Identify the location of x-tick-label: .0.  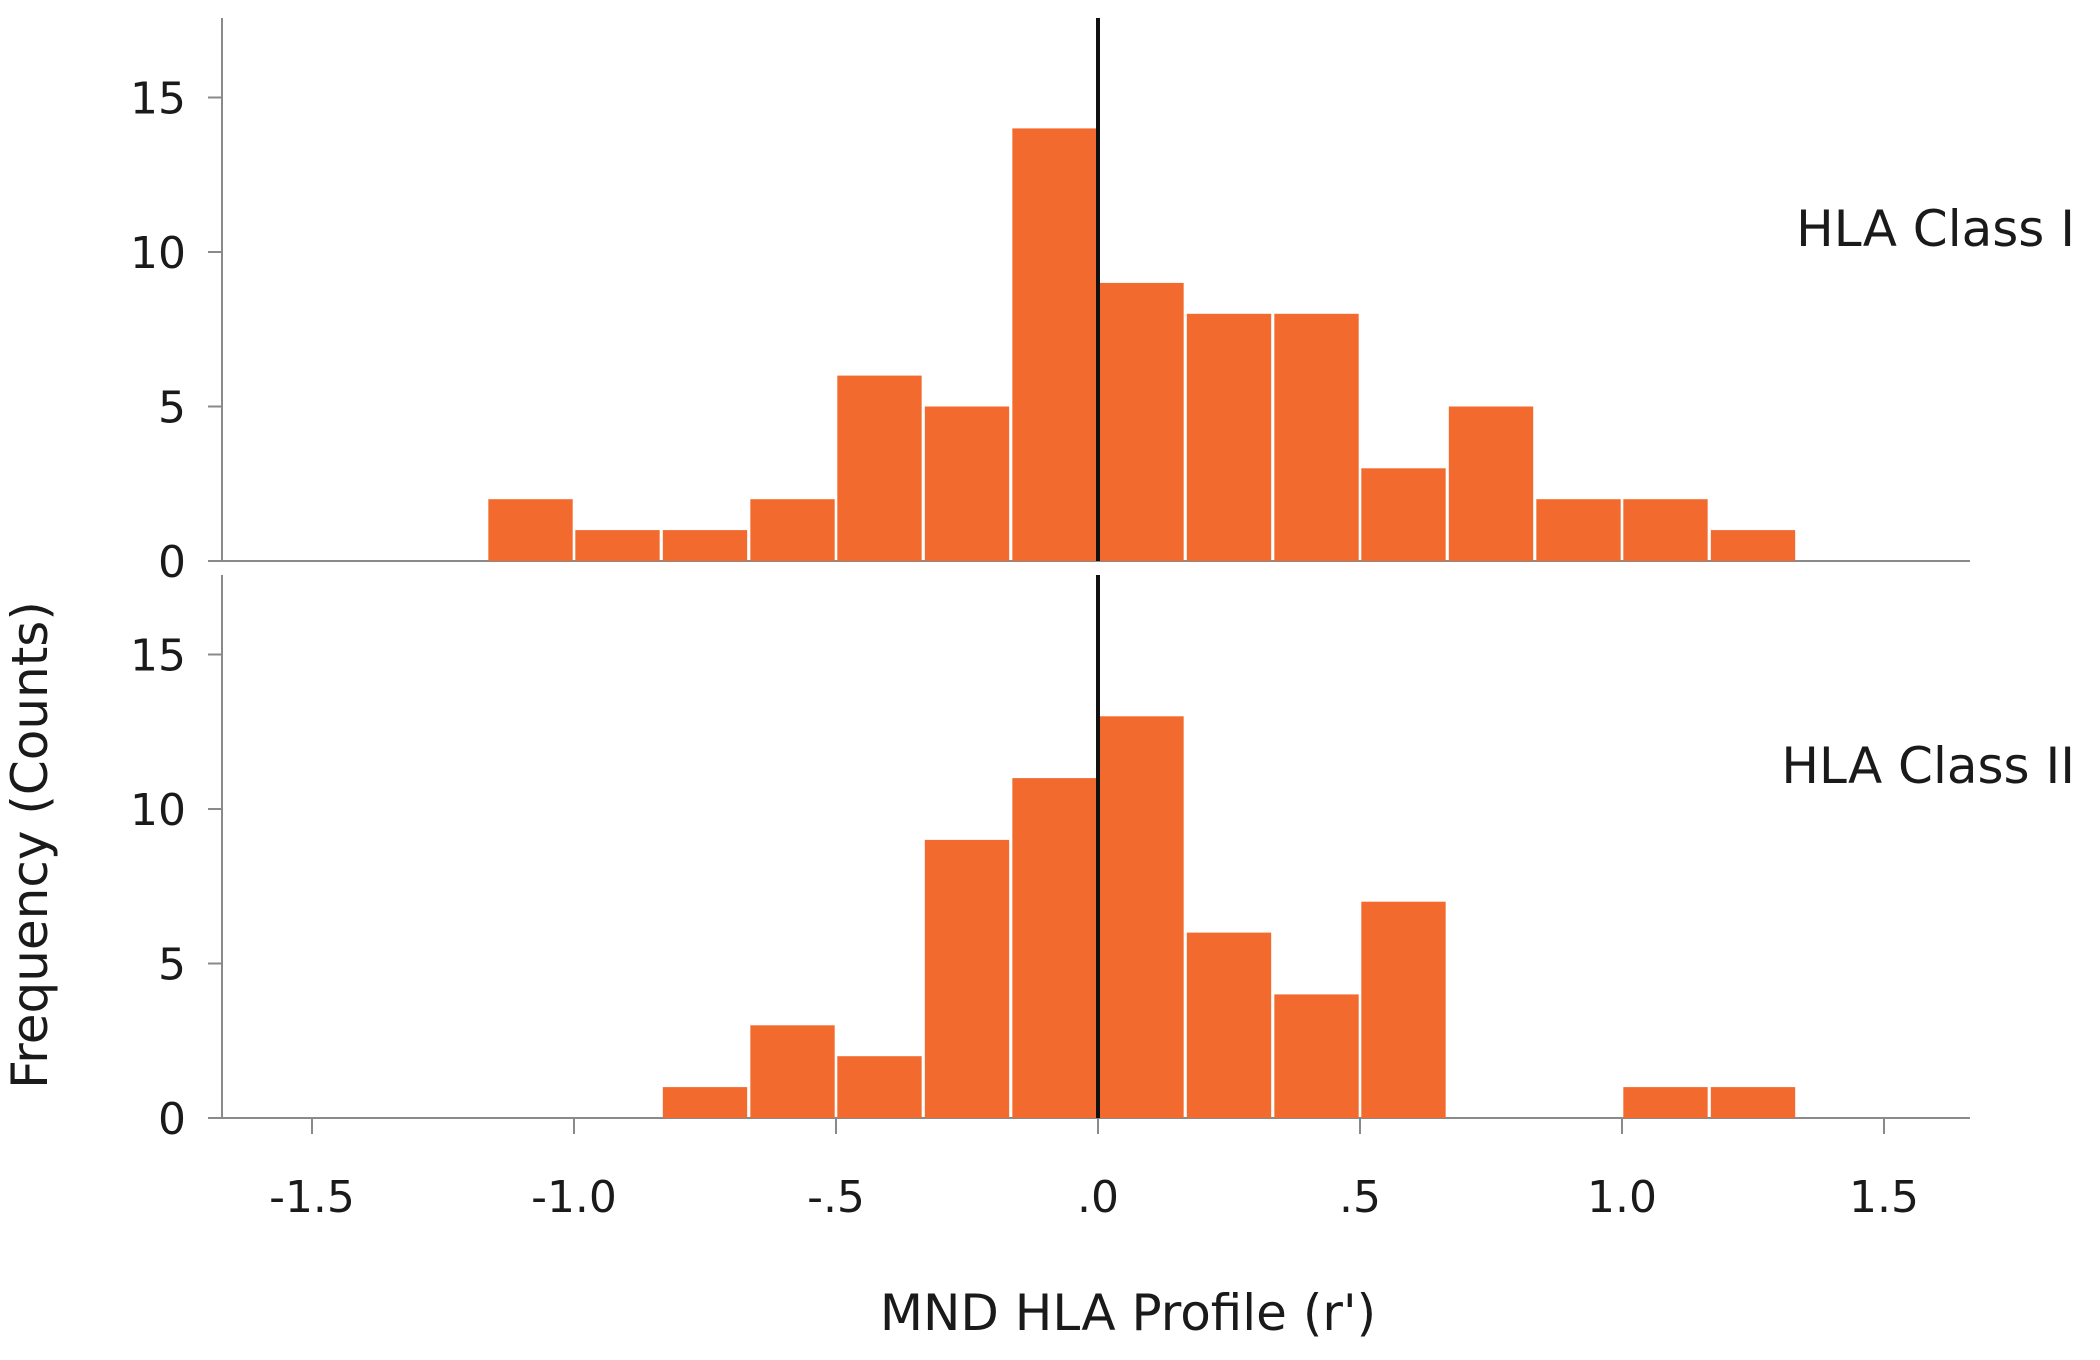
(1098, 1197).